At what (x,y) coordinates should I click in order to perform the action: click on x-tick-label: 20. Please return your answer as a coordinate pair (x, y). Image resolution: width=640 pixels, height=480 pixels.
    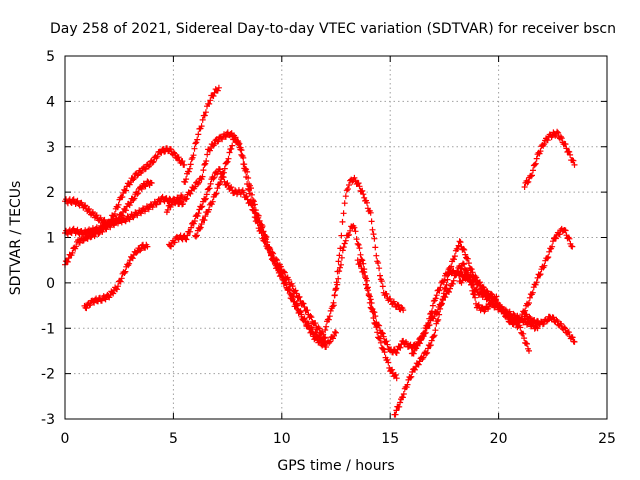
    Looking at the image, I should click on (499, 439).